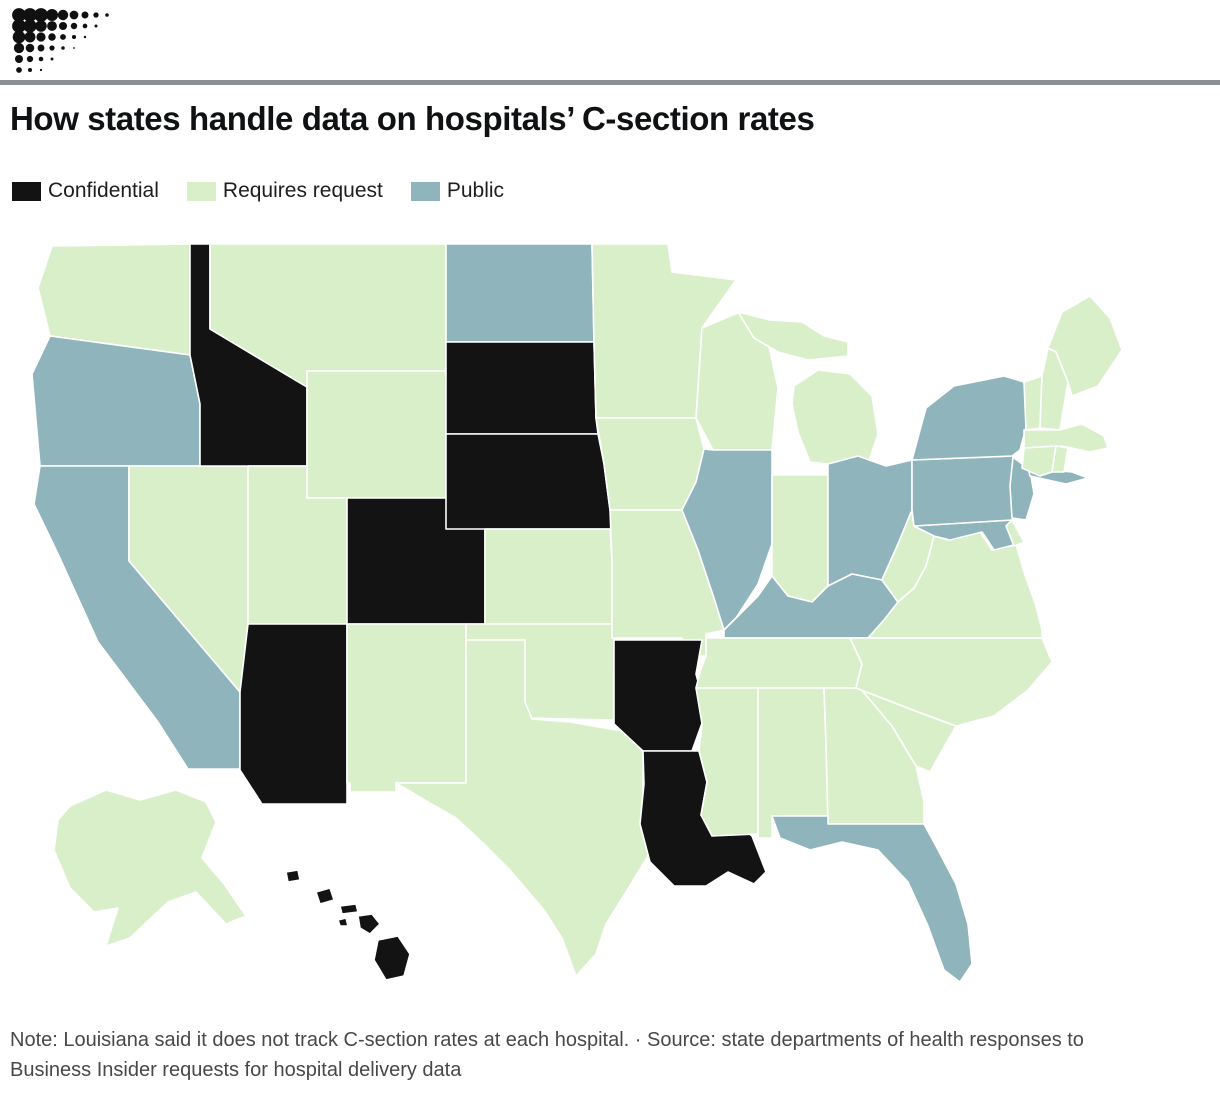 The image size is (1220, 1094). What do you see at coordinates (376, 434) in the screenshot?
I see `state-wy` at bounding box center [376, 434].